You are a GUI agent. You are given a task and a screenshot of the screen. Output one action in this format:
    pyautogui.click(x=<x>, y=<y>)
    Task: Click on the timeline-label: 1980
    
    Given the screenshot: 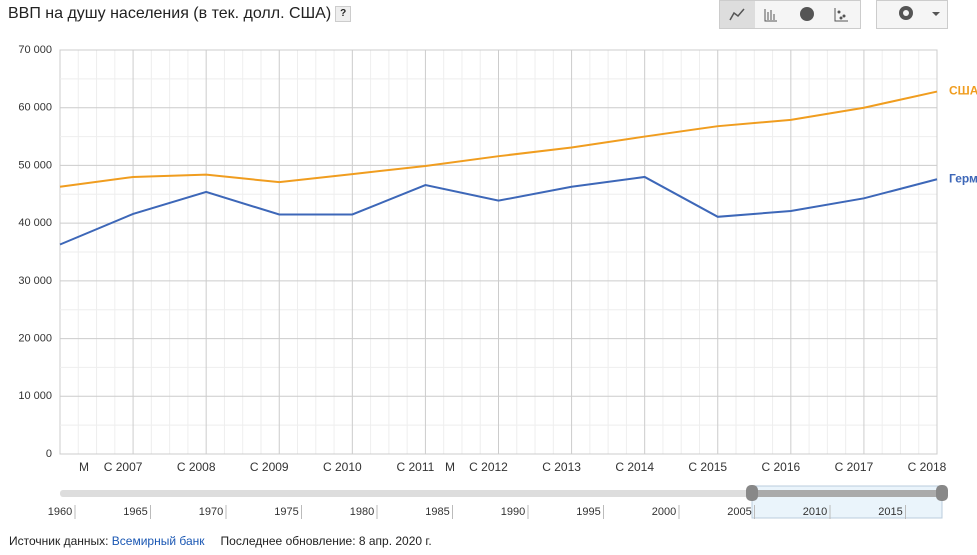 What is the action you would take?
    pyautogui.click(x=362, y=512)
    